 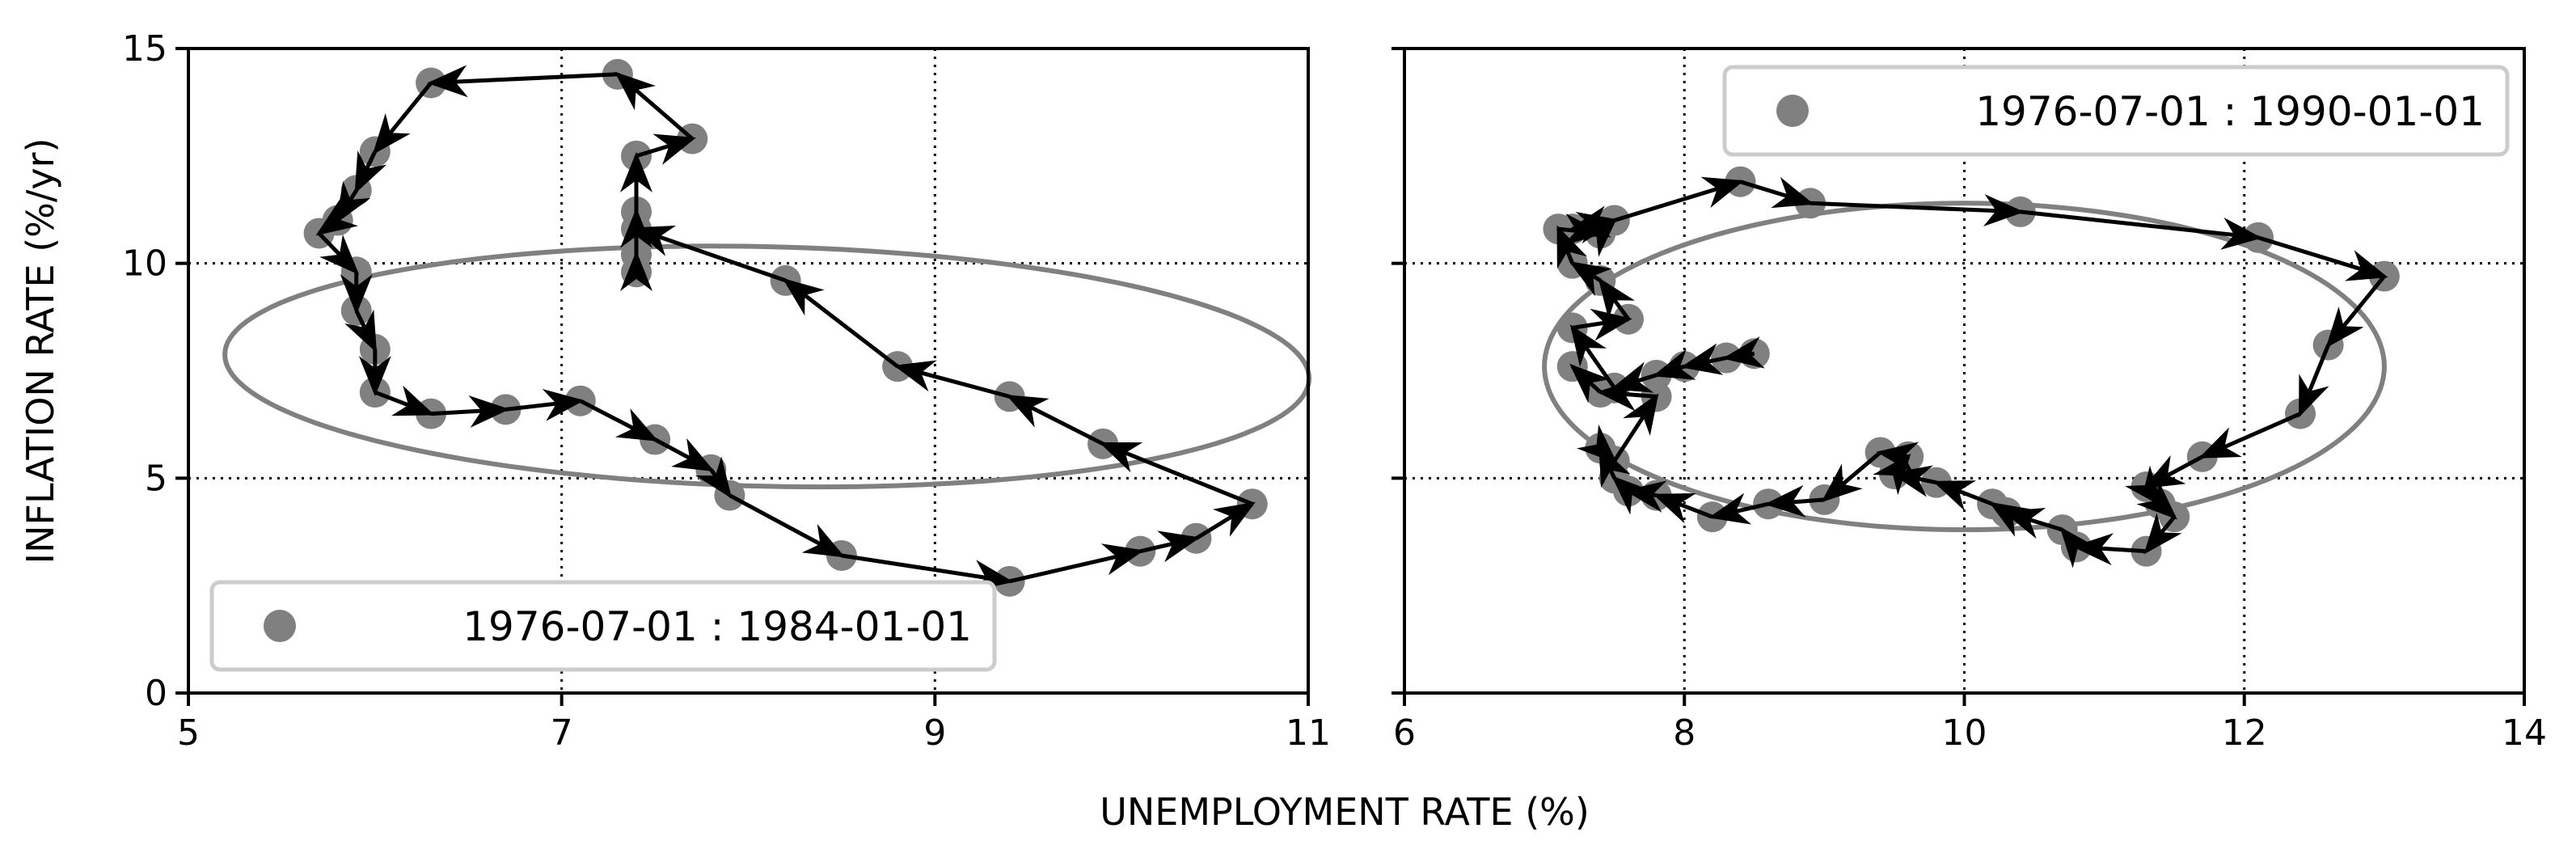 What do you see at coordinates (1964, 733) in the screenshot?
I see `chart2-x-tick-label: 10` at bounding box center [1964, 733].